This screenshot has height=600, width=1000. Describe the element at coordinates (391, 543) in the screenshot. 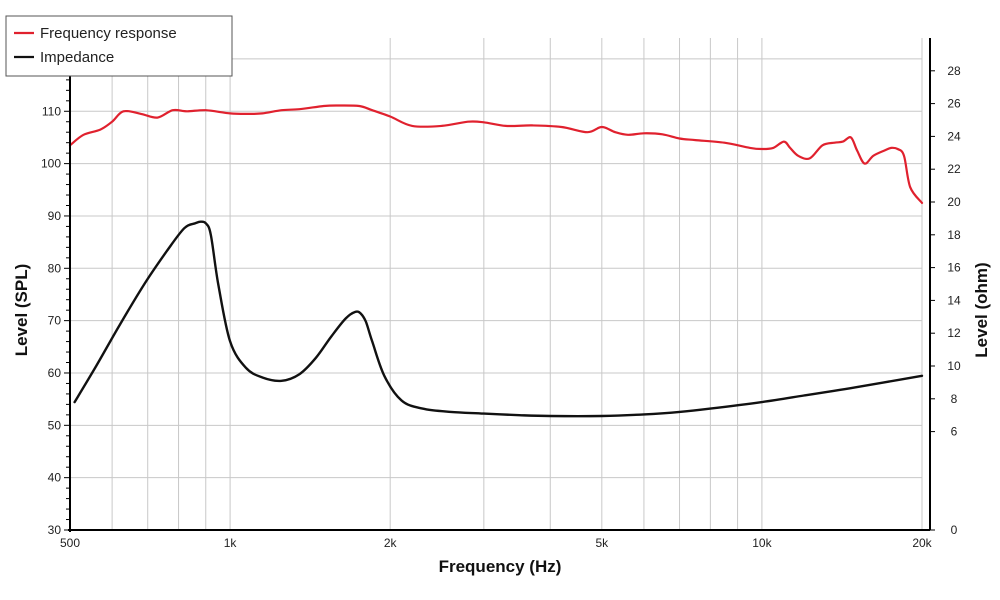

I see `x-tick-label: 2k` at that location.